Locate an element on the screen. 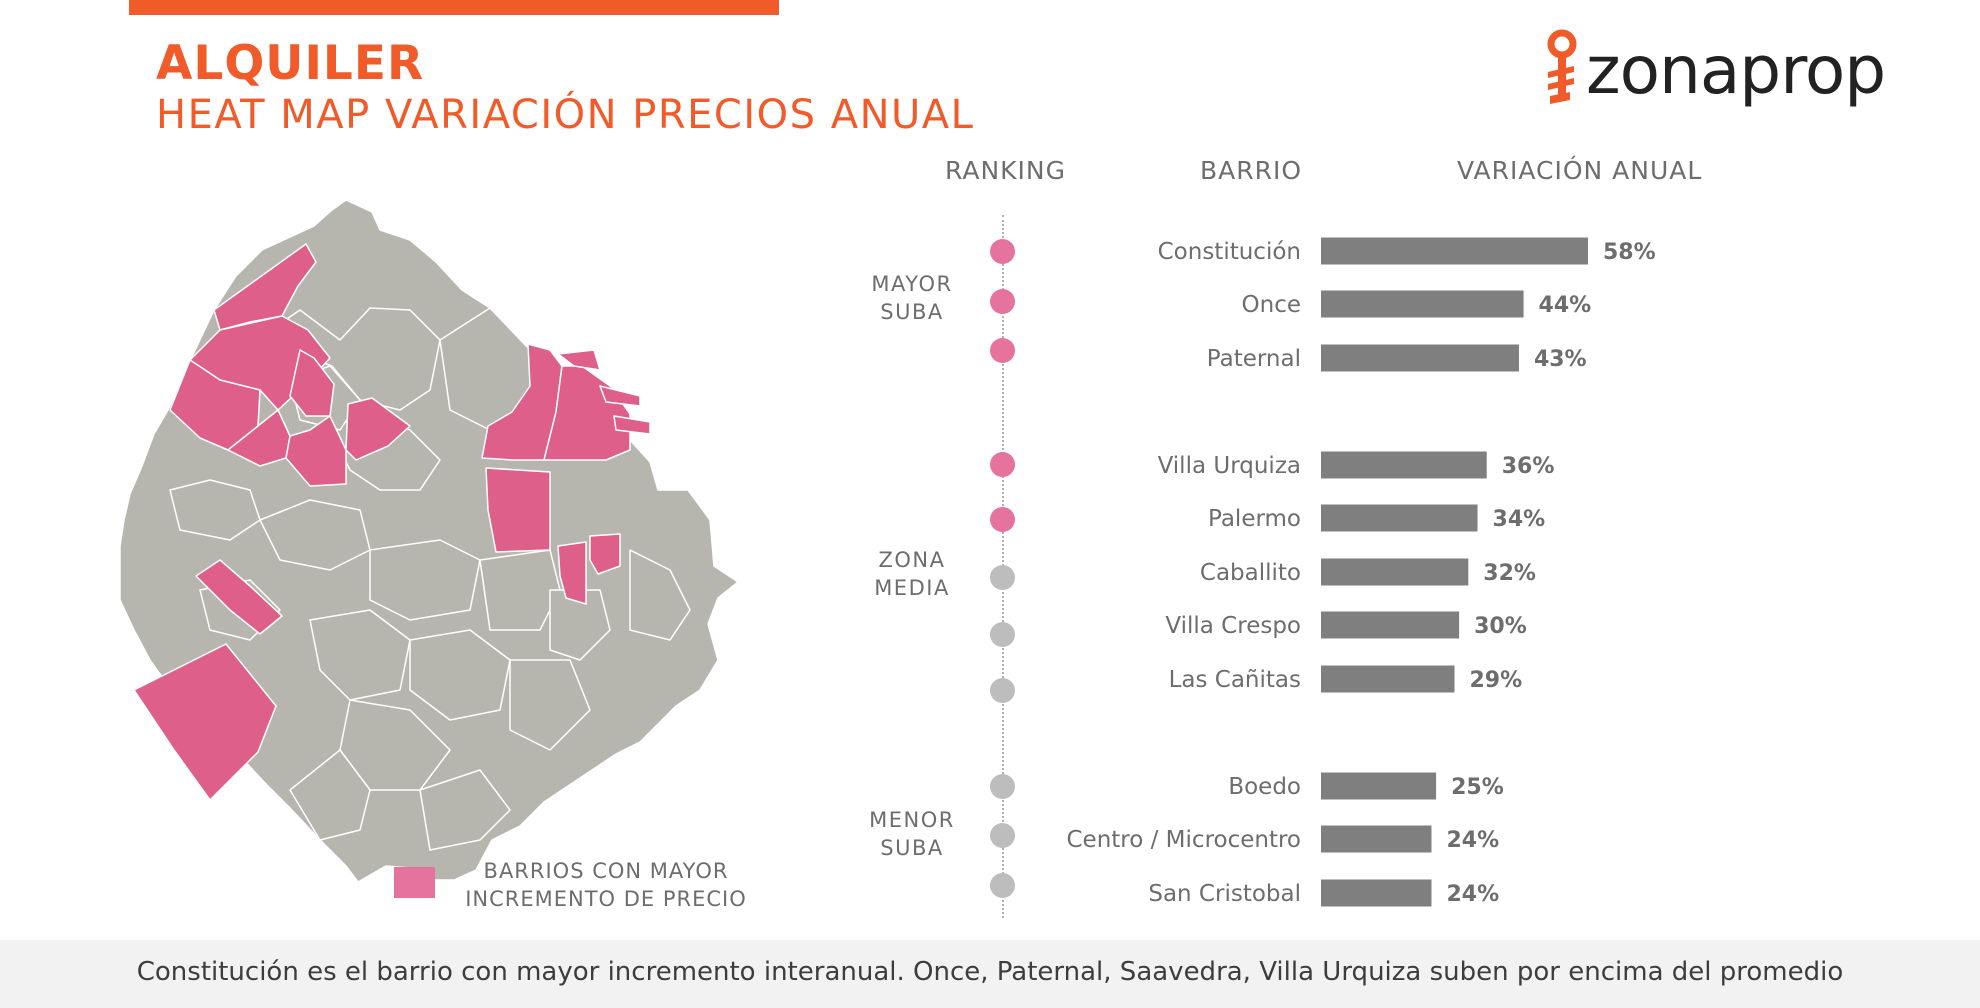 The height and width of the screenshot is (1008, 1980). zonaprop-logo: zonaprop is located at coordinates (1730, 70).